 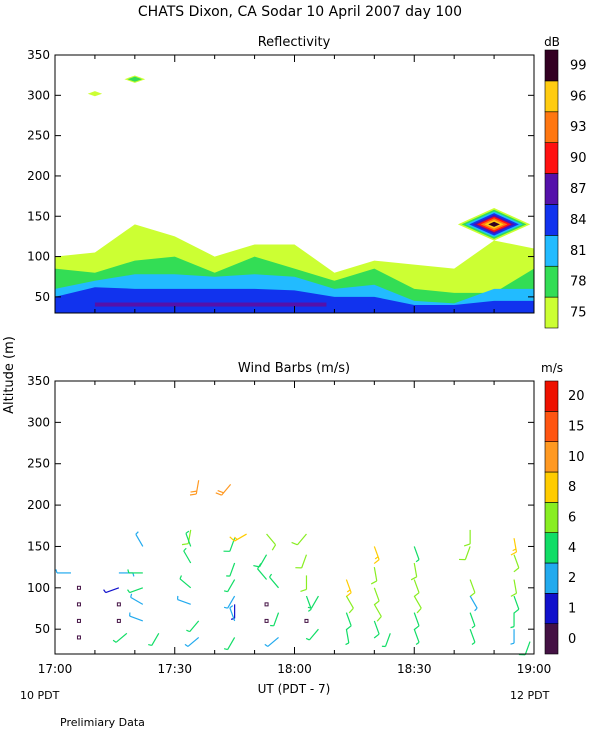 I want to click on reflectivity-ytick-label-250: 250, so click(x=38, y=136).